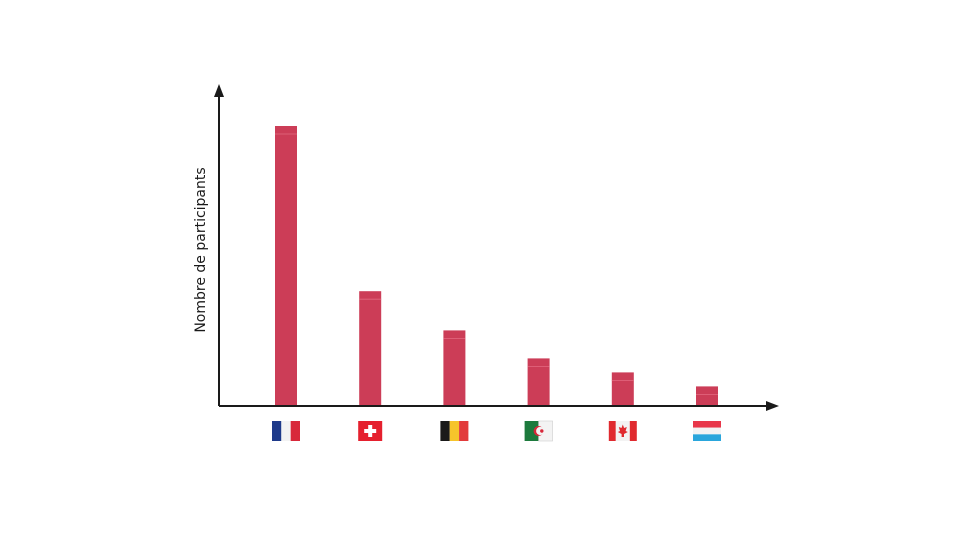 This screenshot has height=540, width=960. I want to click on flag-luxembourg-icon, so click(707, 431).